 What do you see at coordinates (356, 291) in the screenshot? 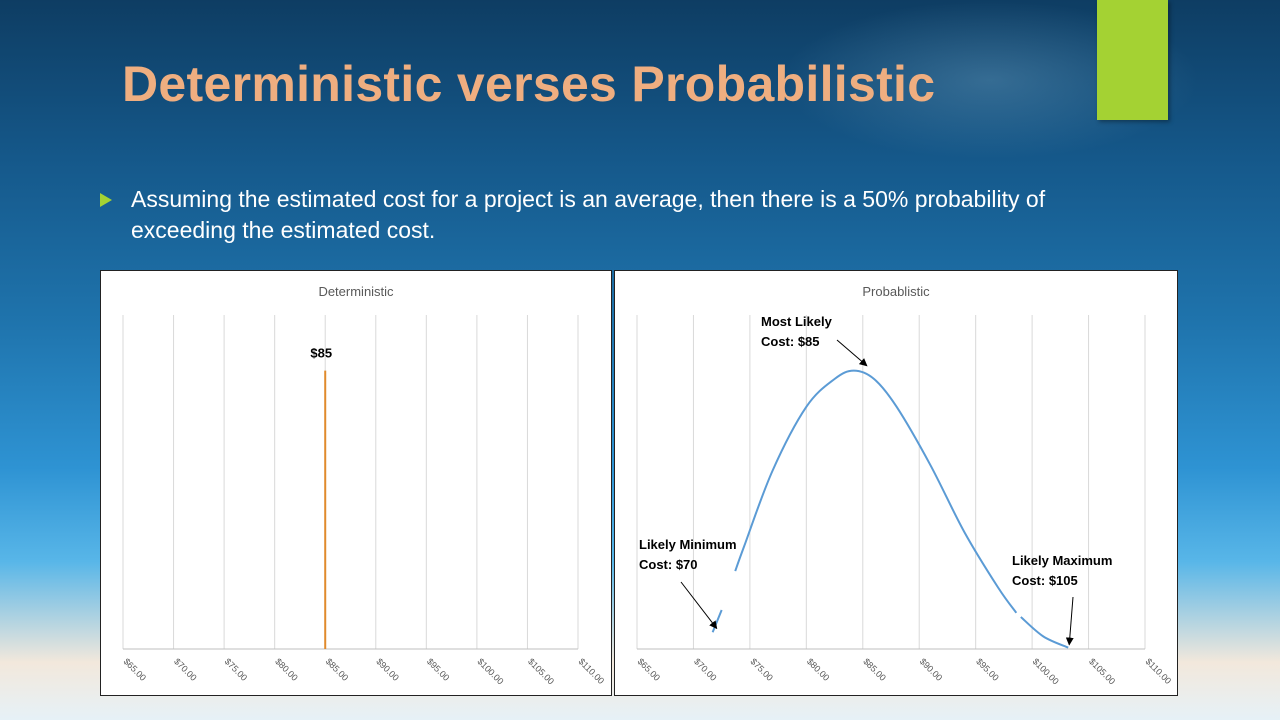
I see `chart-title: Deterministic` at bounding box center [356, 291].